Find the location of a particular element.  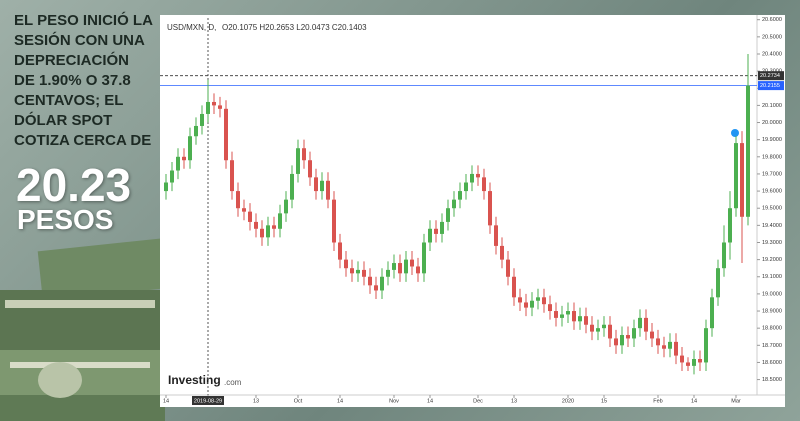

watermark: .com is located at coordinates (233, 382).